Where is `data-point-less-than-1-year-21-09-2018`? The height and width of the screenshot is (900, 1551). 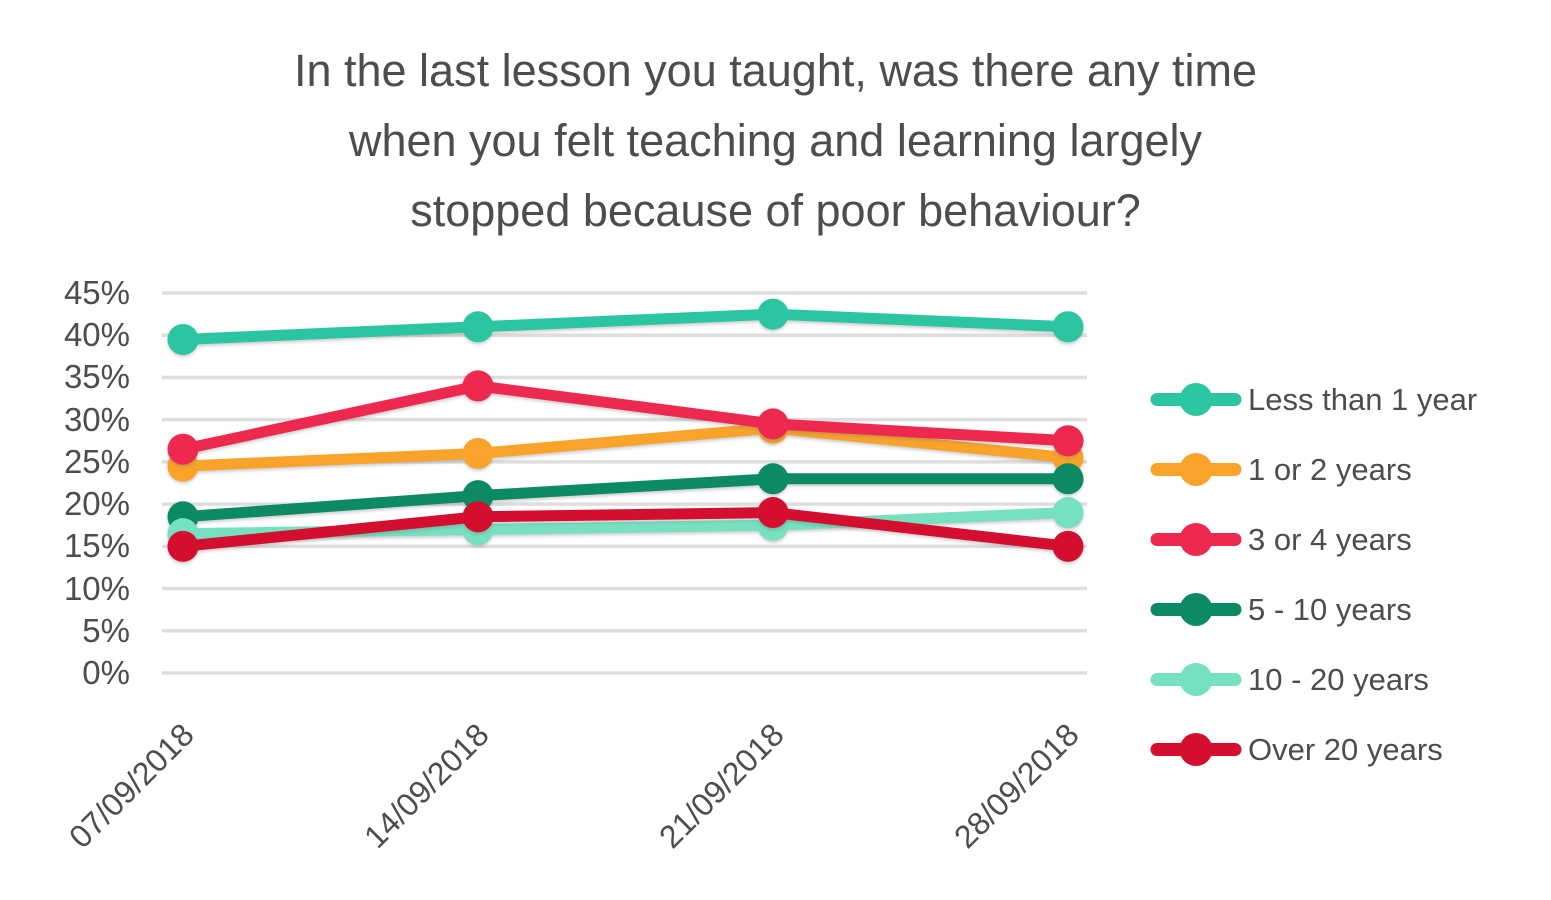 data-point-less-than-1-year-21-09-2018 is located at coordinates (773, 314).